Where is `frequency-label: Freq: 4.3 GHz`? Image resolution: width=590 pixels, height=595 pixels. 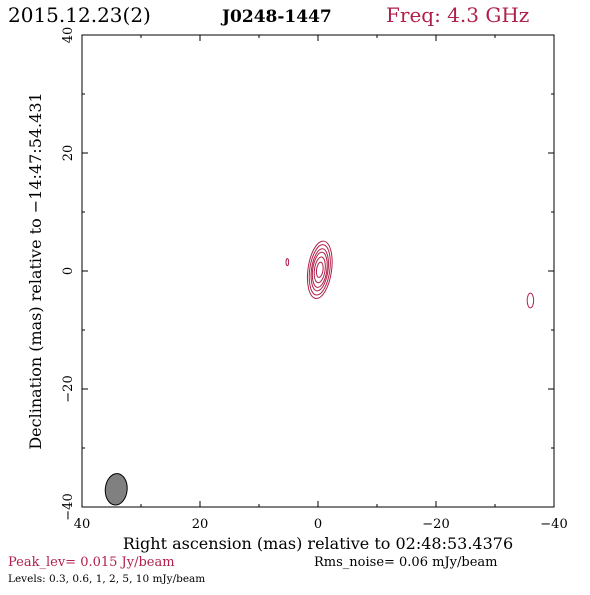
frequency-label: Freq: 4.3 GHz is located at coordinates (457, 15).